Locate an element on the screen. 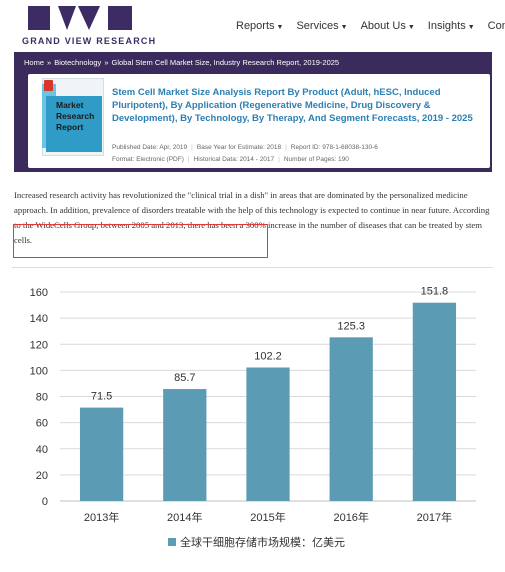 This screenshot has height=572, width=505. y-tick-label: 40 is located at coordinates (42, 450).